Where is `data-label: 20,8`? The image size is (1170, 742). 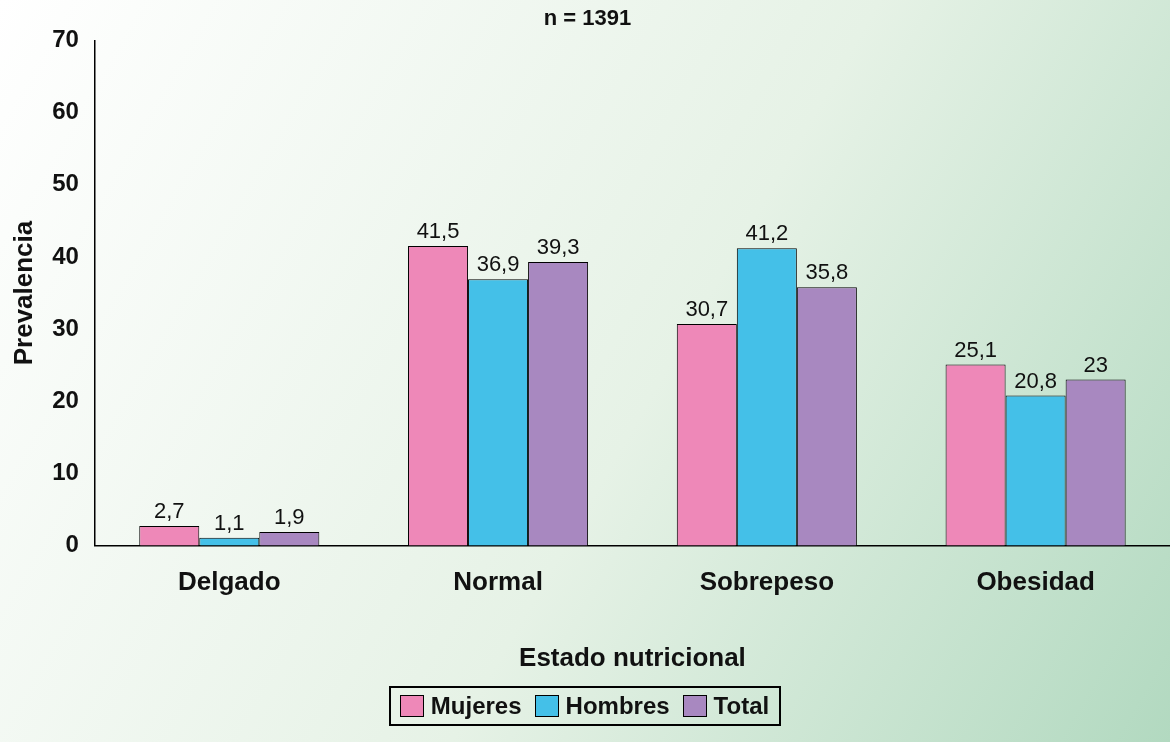
data-label: 20,8 is located at coordinates (1036, 380).